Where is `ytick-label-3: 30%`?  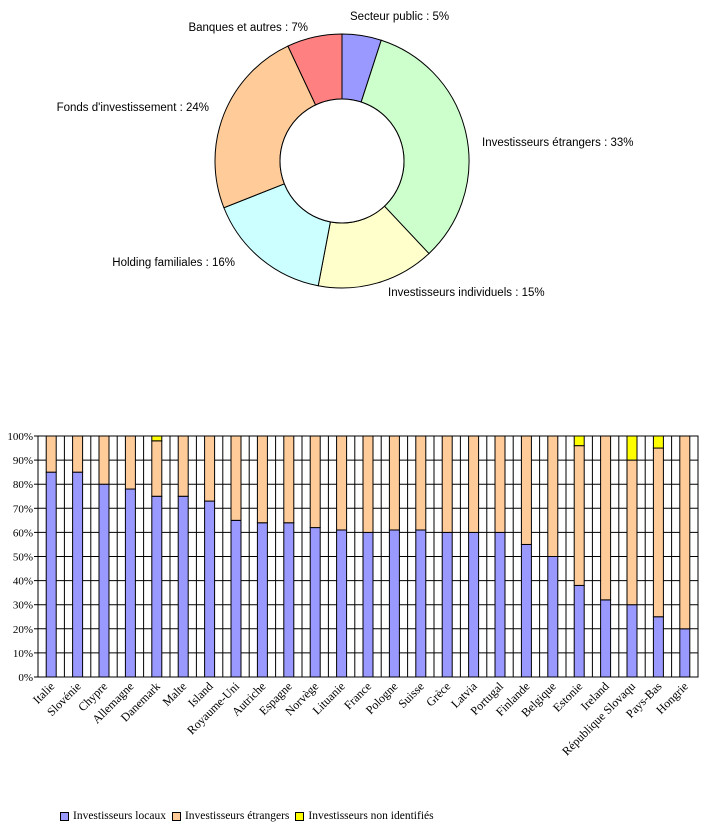
ytick-label-3: 30% is located at coordinates (23, 606).